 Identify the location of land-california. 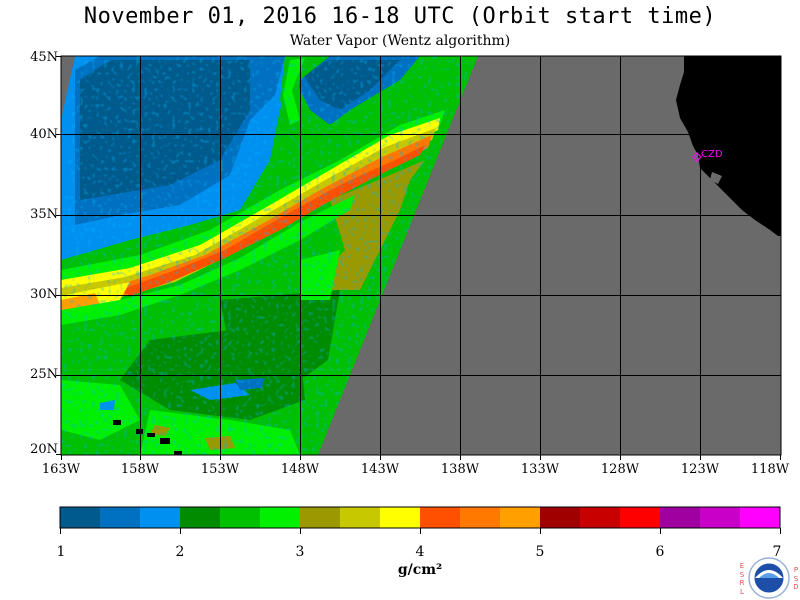
(728, 146).